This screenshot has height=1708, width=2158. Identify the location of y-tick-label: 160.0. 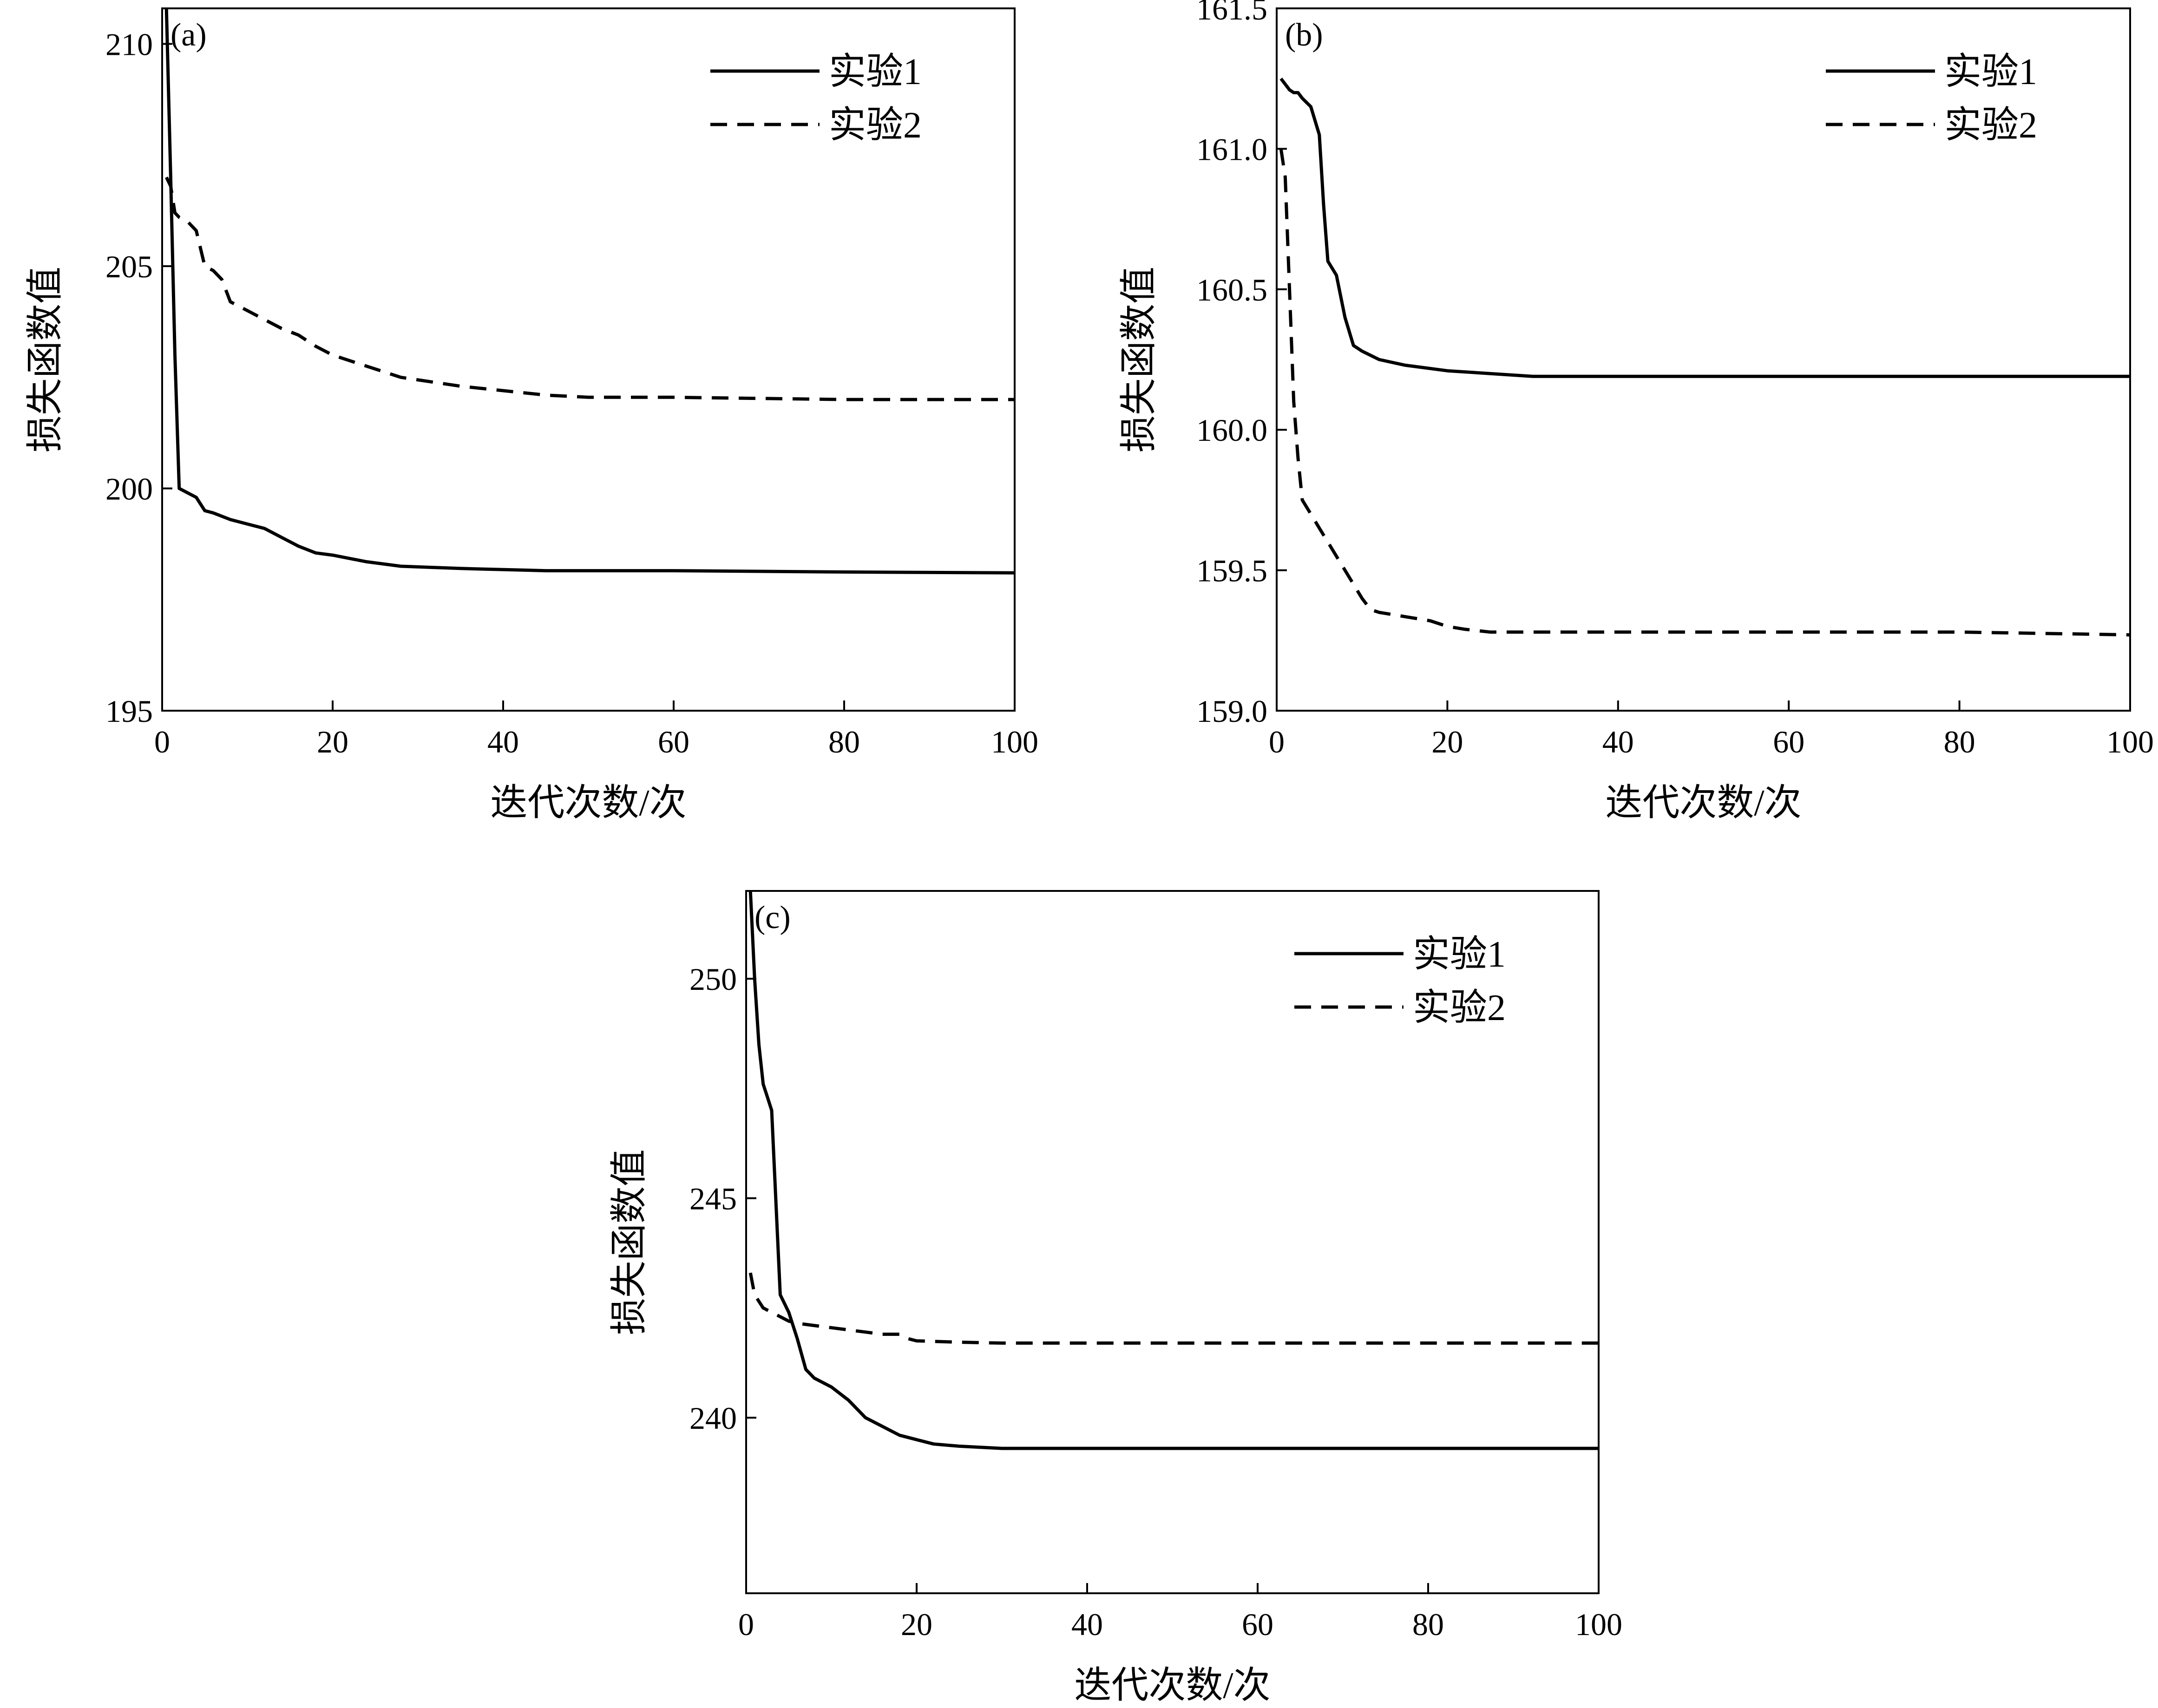
(1231, 430).